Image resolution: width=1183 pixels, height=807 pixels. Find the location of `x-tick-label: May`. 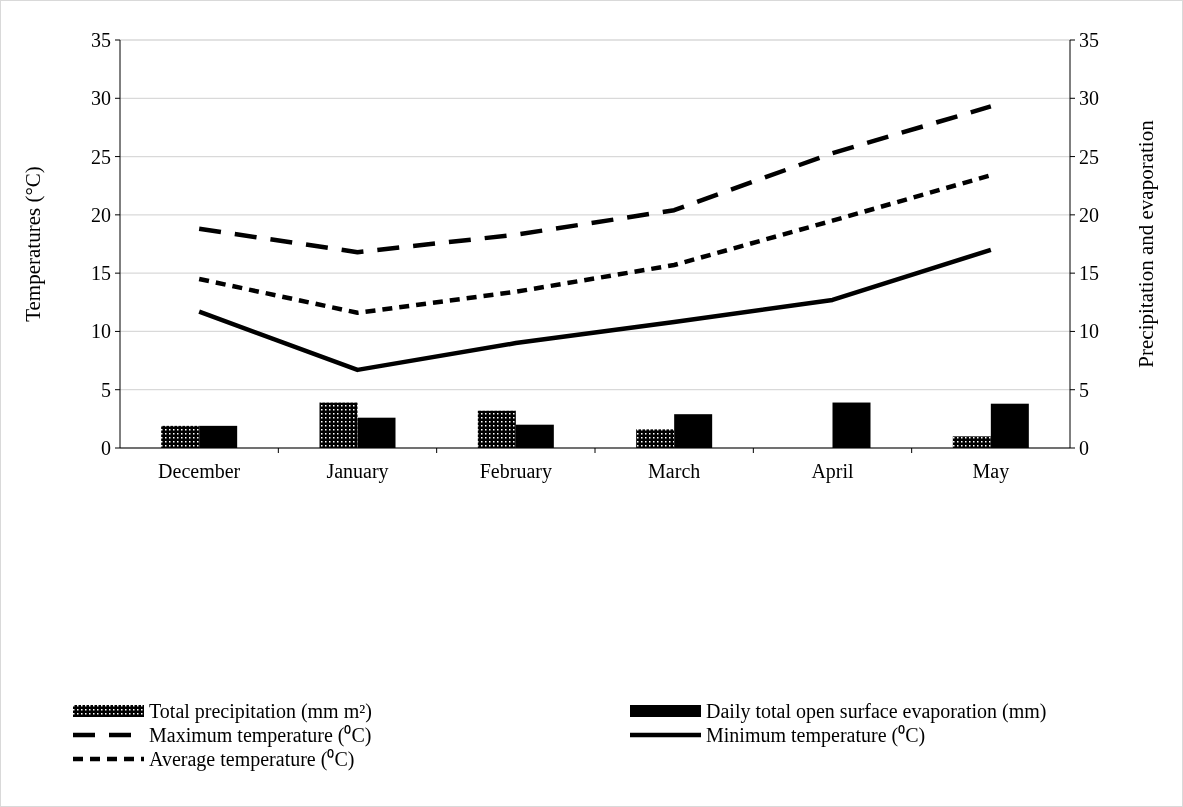

x-tick-label: May is located at coordinates (991, 471).